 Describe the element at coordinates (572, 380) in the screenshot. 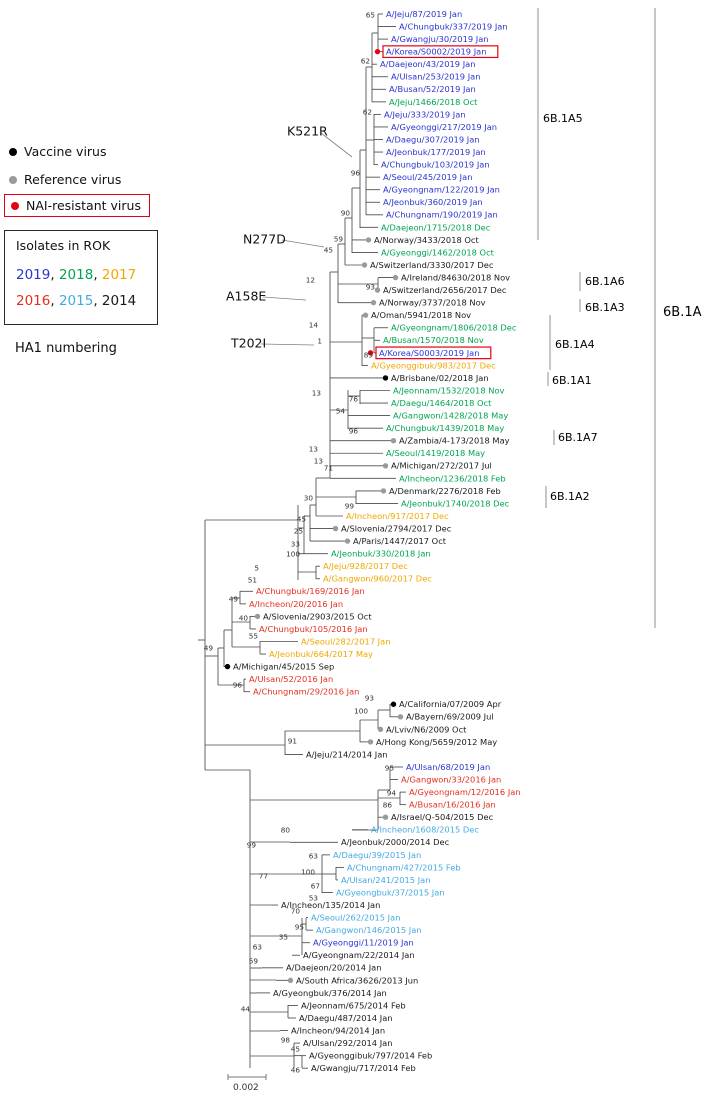

I see `clade-label: 6B.1A1` at that location.